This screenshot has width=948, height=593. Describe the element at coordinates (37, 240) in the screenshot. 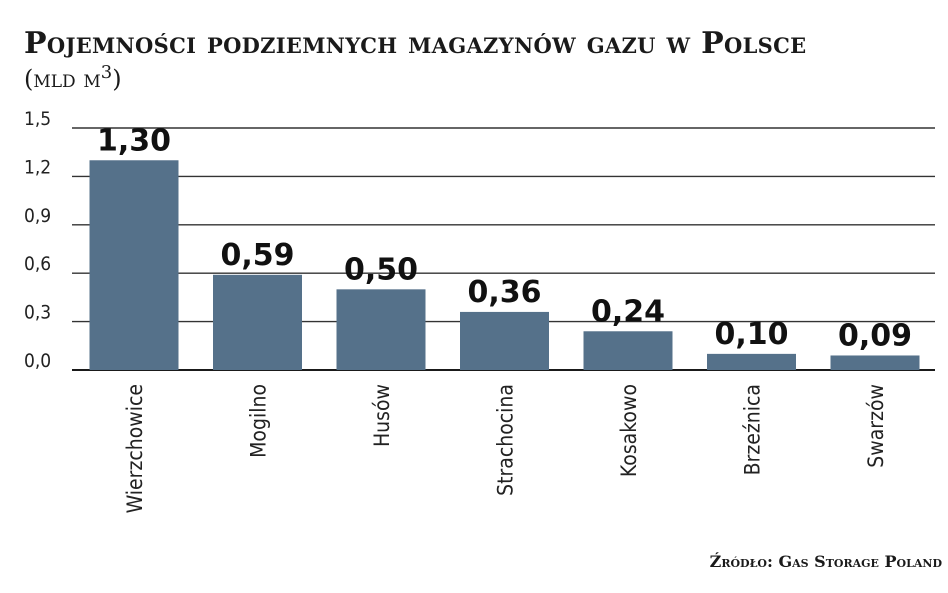

I see `y-axis-ticks: 0,0 0,3 0,6 0,9 1,2 1,5` at that location.